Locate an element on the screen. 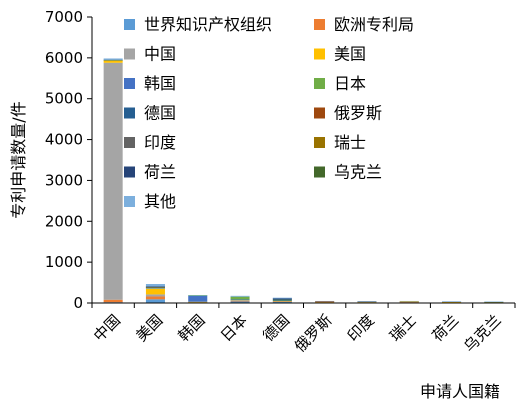 This screenshot has height=406, width=526. y-axis-title: 专利申请数量/件 is located at coordinates (18, 159).